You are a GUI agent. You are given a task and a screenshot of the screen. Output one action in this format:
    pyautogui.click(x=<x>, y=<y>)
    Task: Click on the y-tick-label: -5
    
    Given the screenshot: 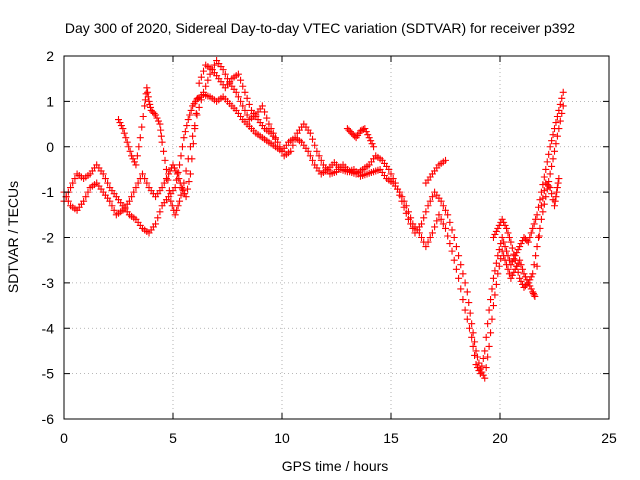 What is the action you would take?
    pyautogui.click(x=48, y=374)
    